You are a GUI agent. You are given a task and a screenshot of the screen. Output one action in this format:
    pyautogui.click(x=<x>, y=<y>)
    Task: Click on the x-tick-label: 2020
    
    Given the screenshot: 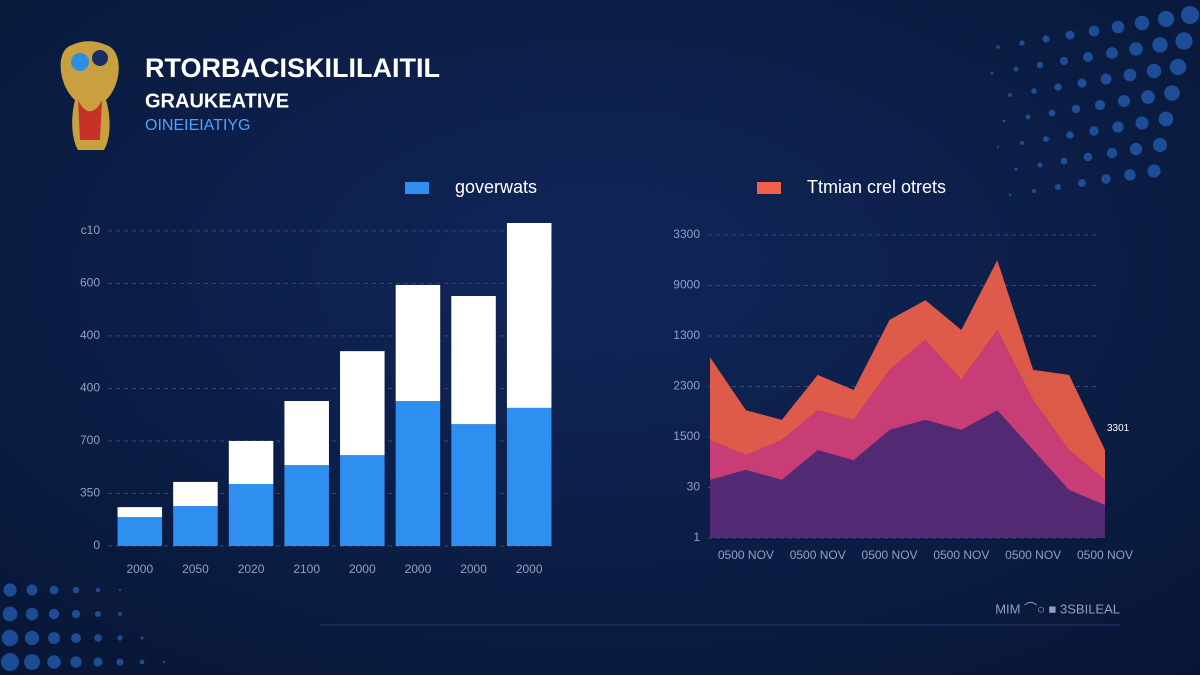 What is the action you would take?
    pyautogui.click(x=251, y=569)
    